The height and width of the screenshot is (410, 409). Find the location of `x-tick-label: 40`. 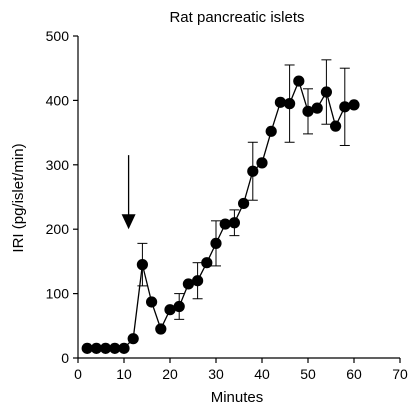

x-tick-label: 40 is located at coordinates (262, 374).